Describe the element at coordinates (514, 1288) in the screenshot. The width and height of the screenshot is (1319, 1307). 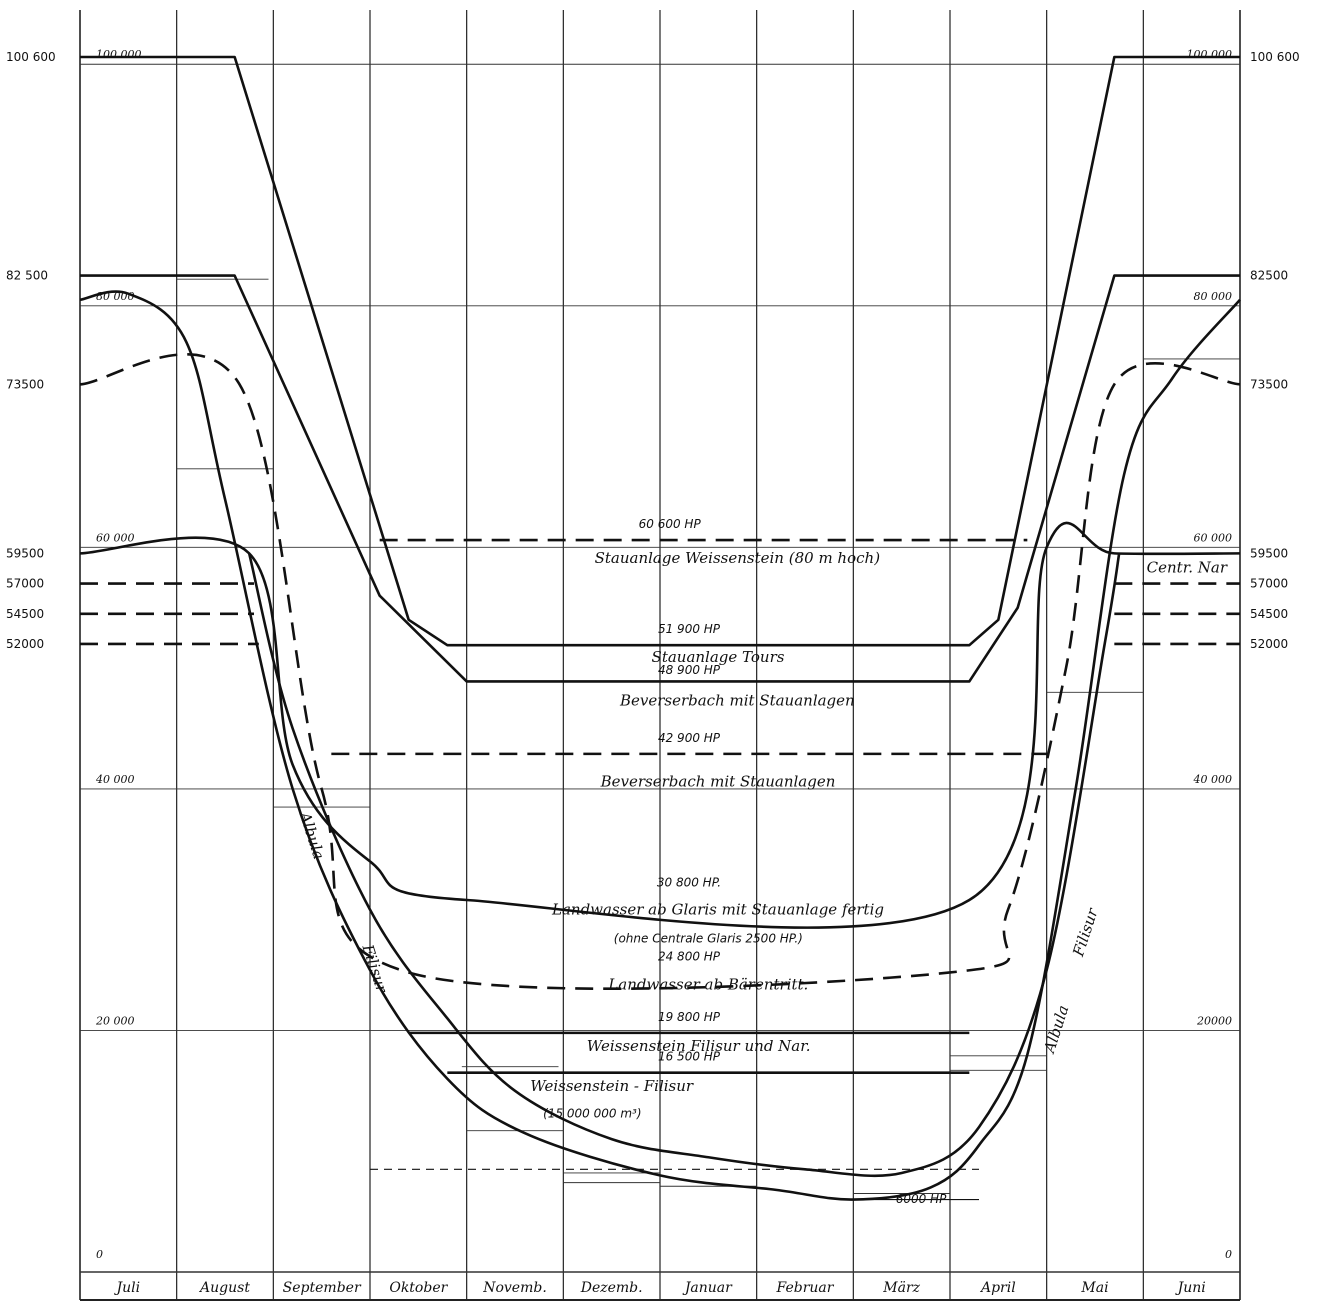
I see `month-label: Novemb.` at that location.